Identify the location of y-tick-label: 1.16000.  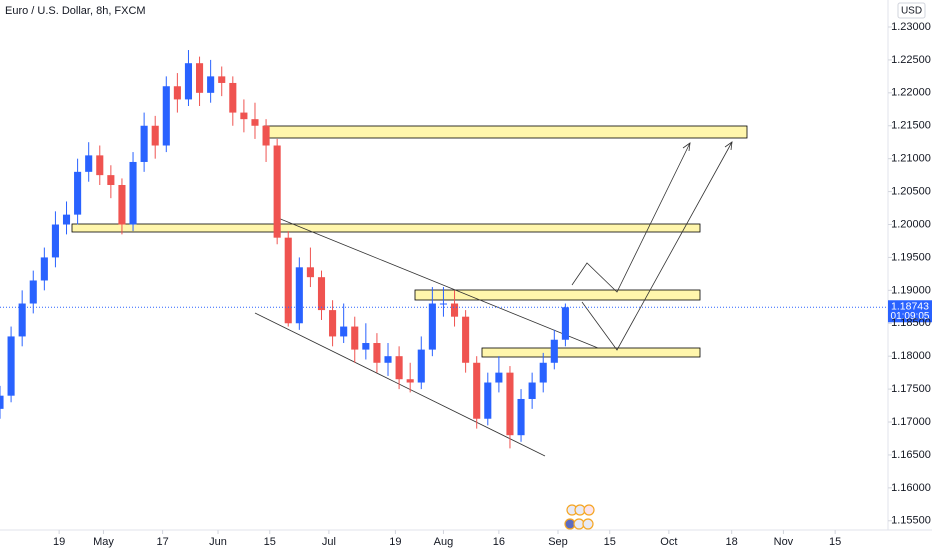
(911, 488).